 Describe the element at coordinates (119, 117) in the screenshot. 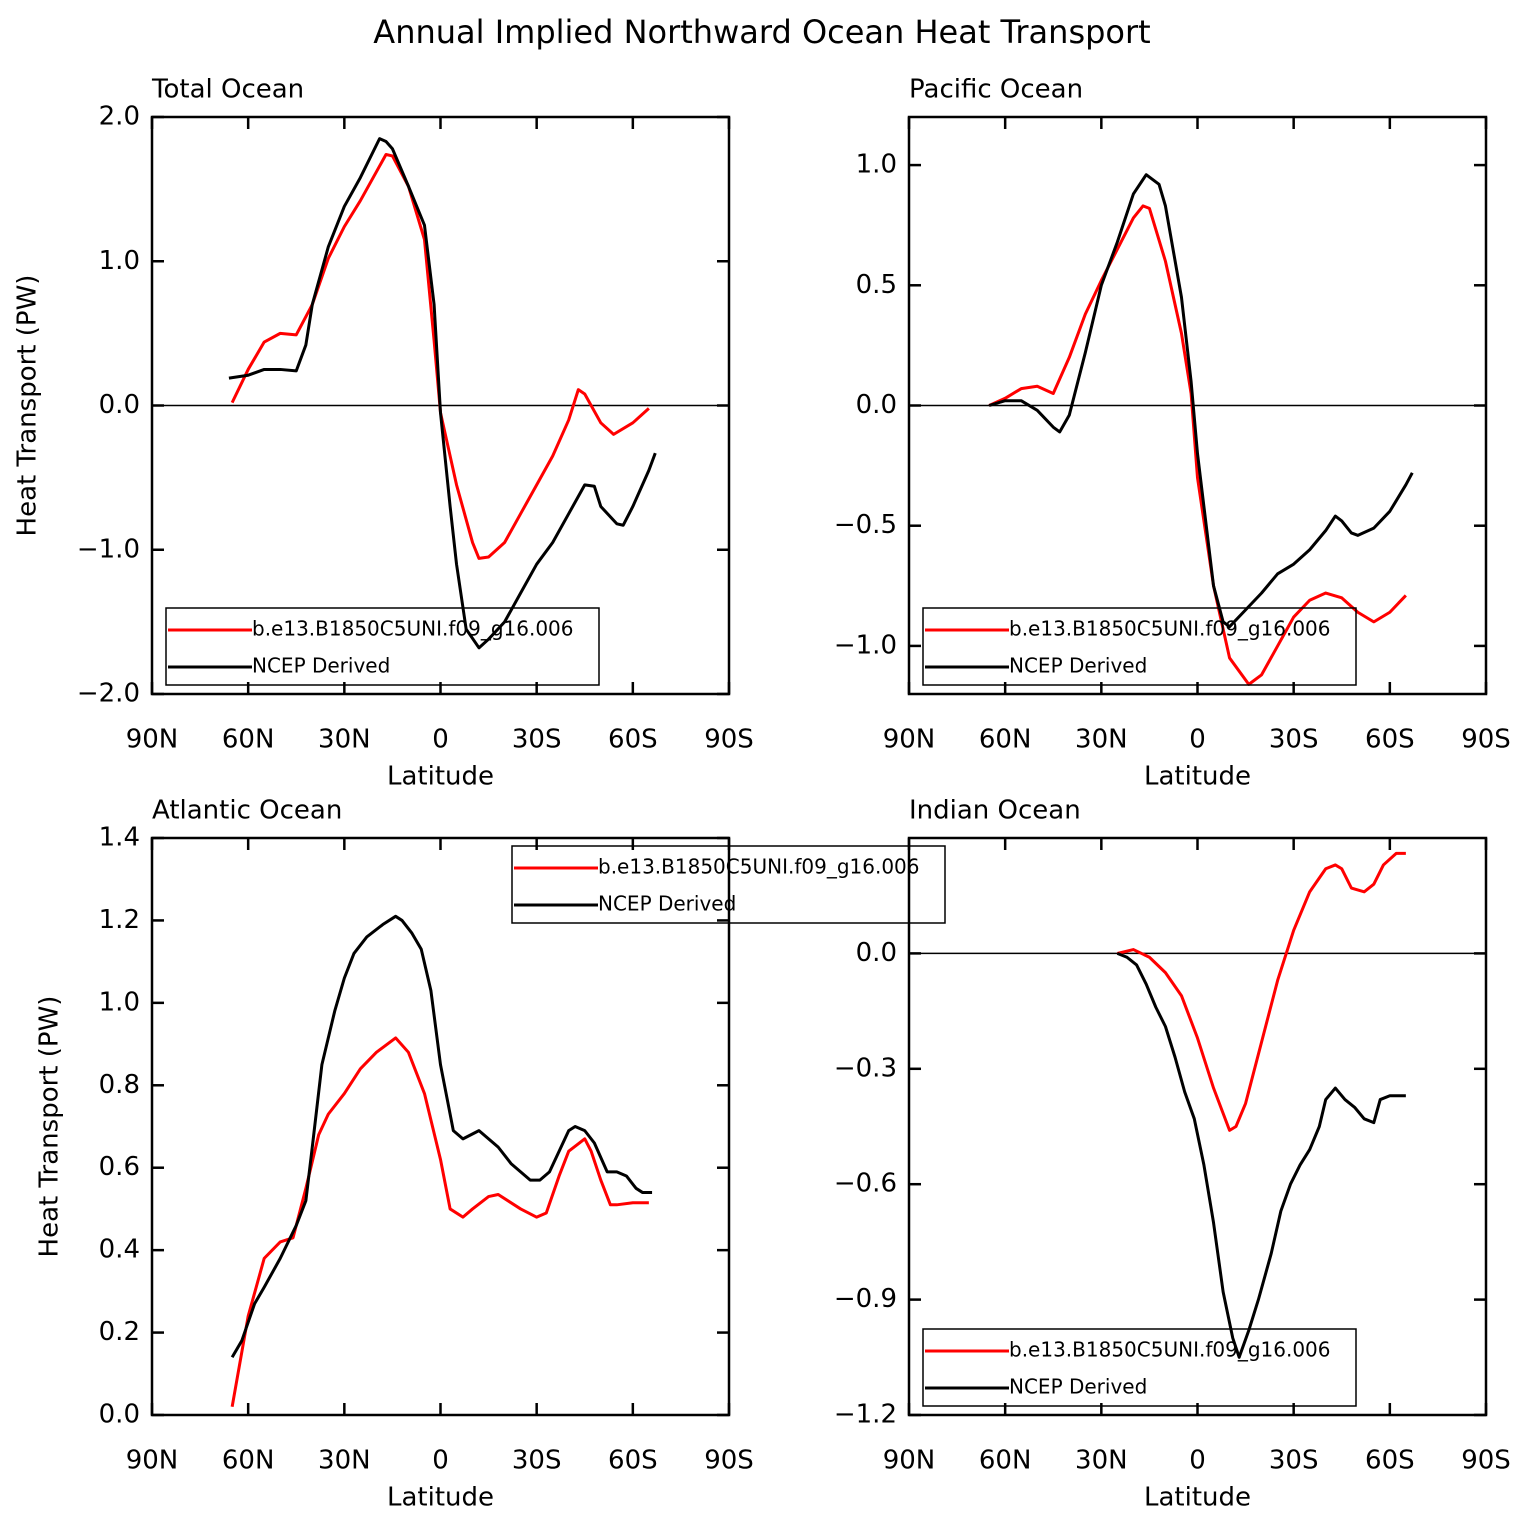

I see `y-tick-label: 2.0` at that location.